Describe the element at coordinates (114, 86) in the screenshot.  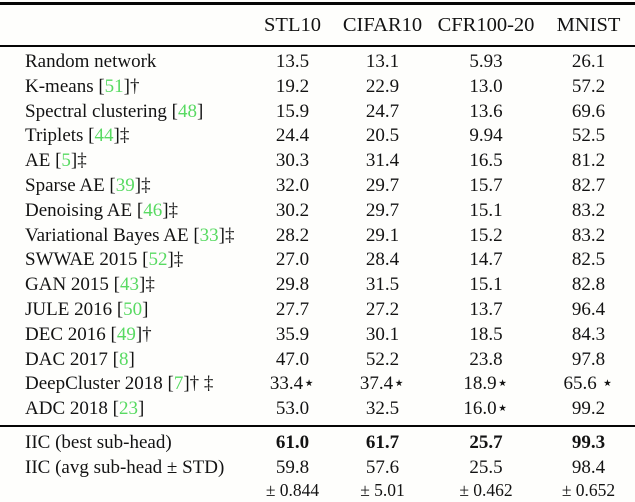
I see `citation-link: 51` at that location.